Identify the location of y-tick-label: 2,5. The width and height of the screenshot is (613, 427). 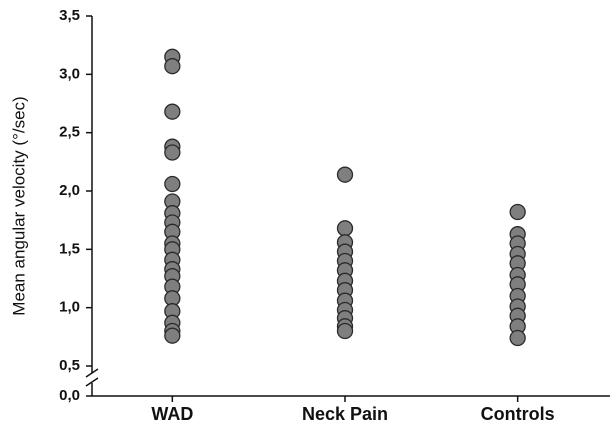
(69, 132).